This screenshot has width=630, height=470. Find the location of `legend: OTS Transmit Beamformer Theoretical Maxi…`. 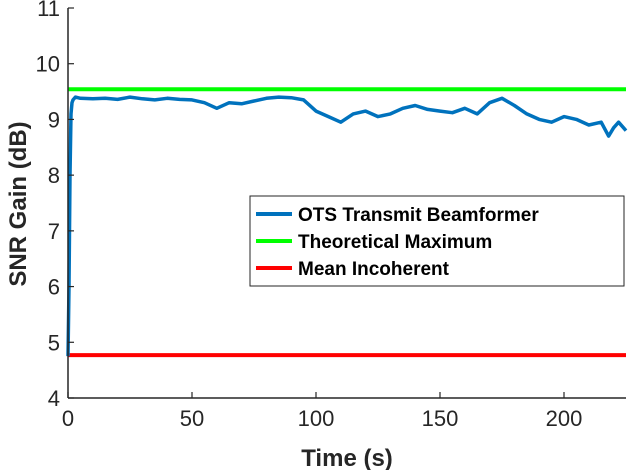

legend: OTS Transmit Beamformer Theoretical Maxi… is located at coordinates (437, 241).